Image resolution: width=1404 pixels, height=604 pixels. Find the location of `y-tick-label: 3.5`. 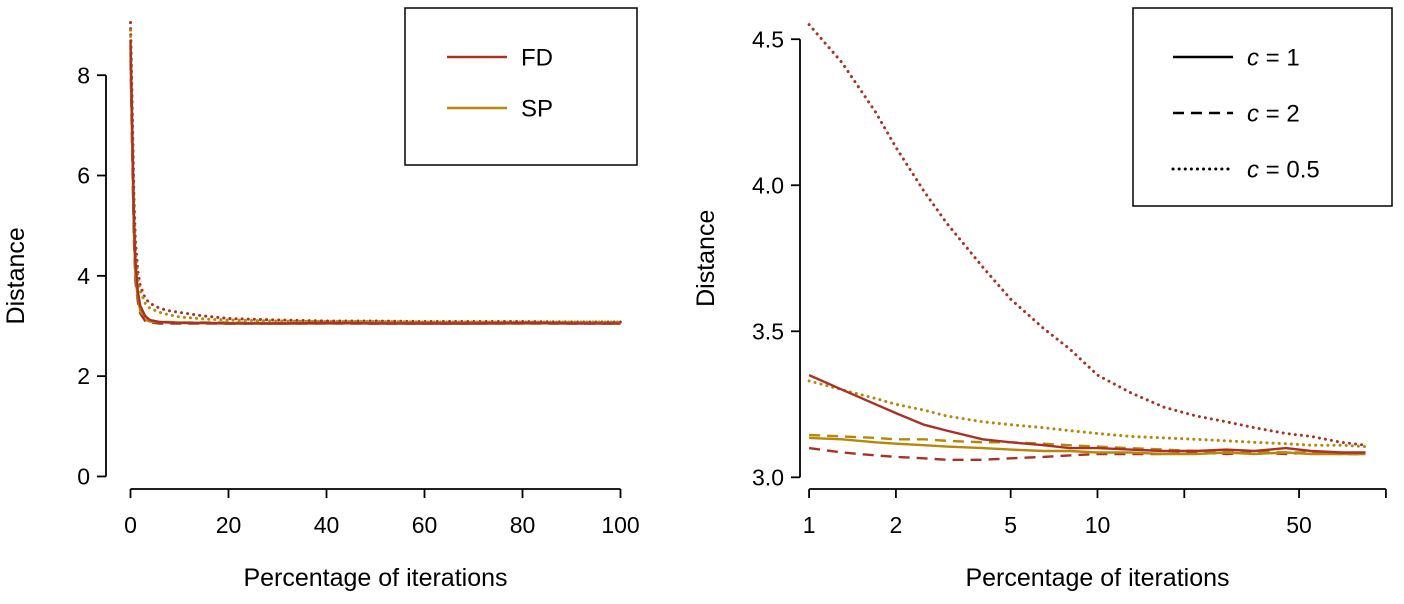

y-tick-label: 3.5 is located at coordinates (768, 331).